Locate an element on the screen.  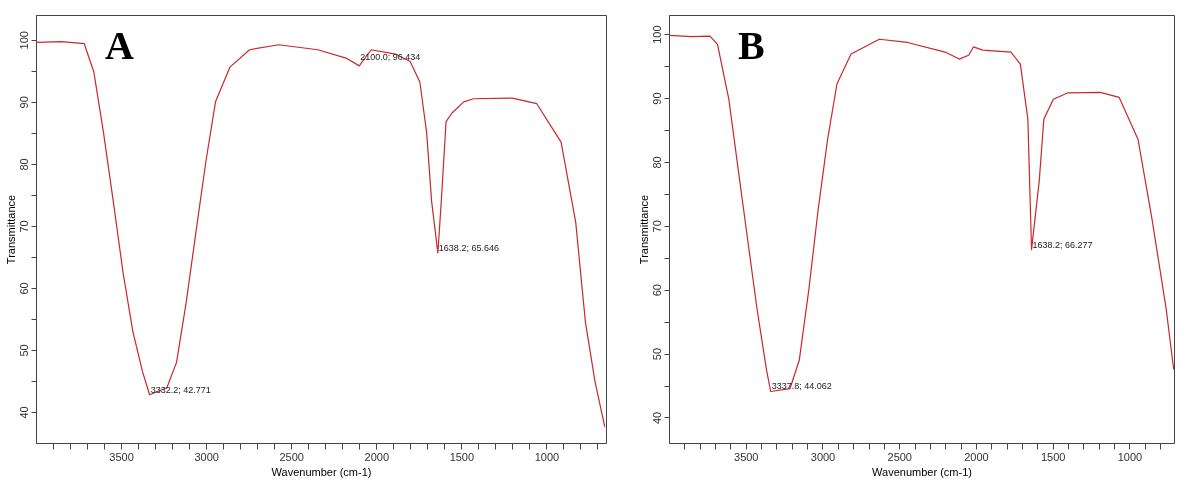
chart-title: B is located at coordinates (751, 45).